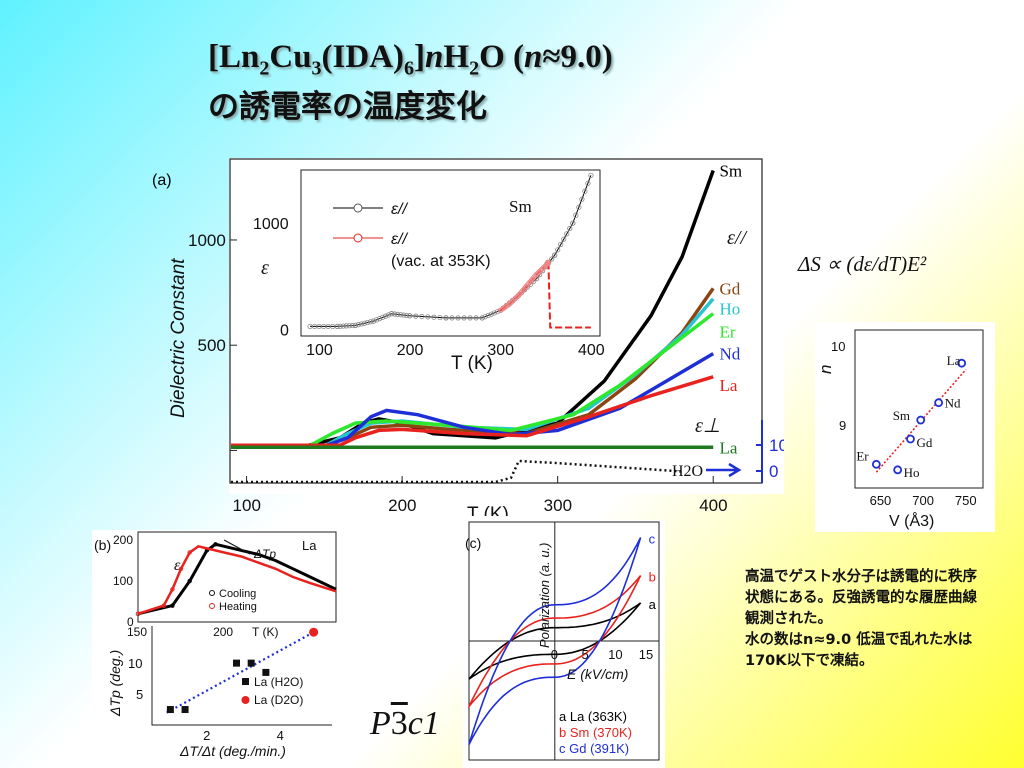  What do you see at coordinates (737, 238) in the screenshot?
I see `annotation-epar: ε//` at bounding box center [737, 238].